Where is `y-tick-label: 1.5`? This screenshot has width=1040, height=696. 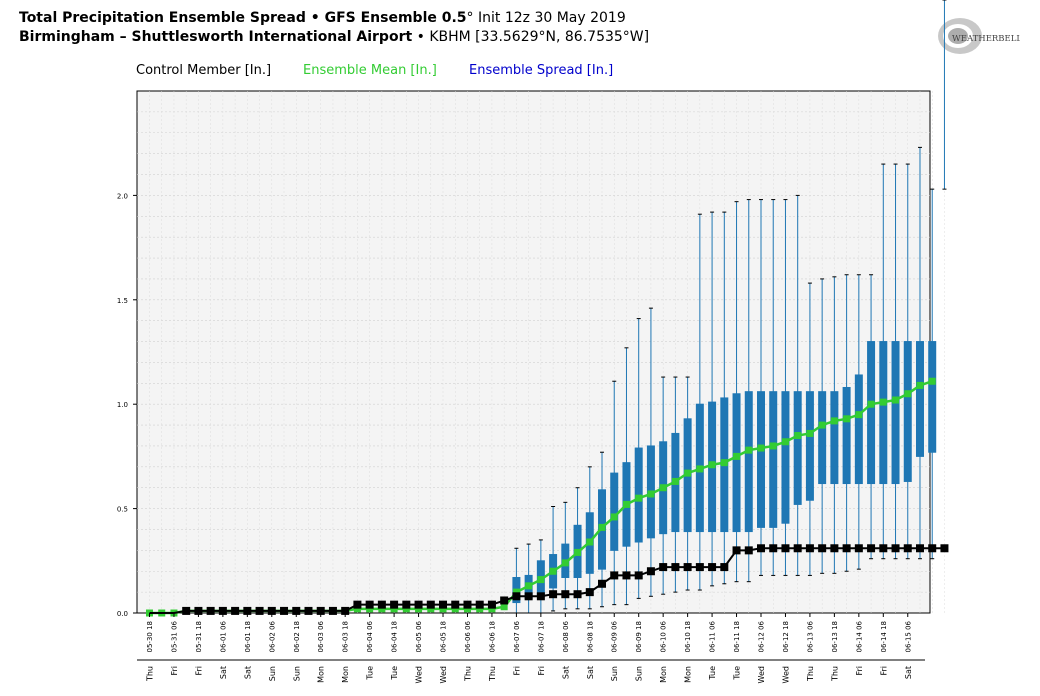
y-tick-label: 1.5 is located at coordinates (122, 301).